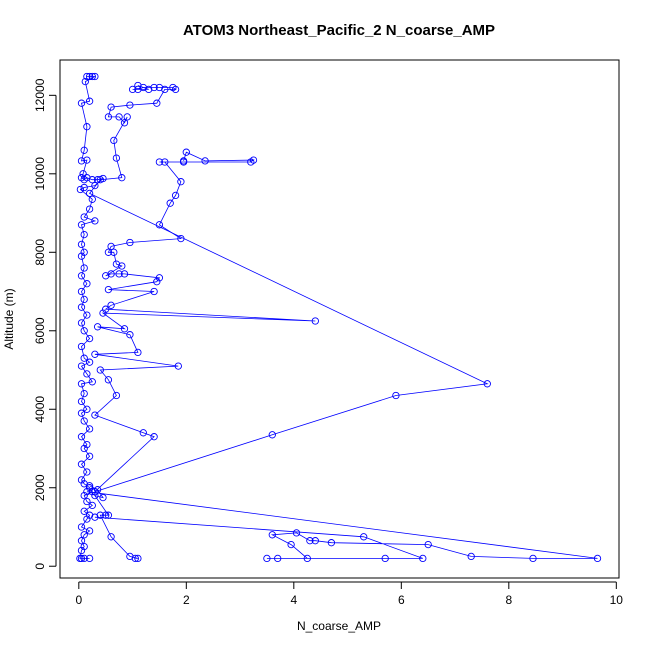  What do you see at coordinates (9, 318) in the screenshot?
I see `y-axis-label: Altitude (m)` at bounding box center [9, 318].